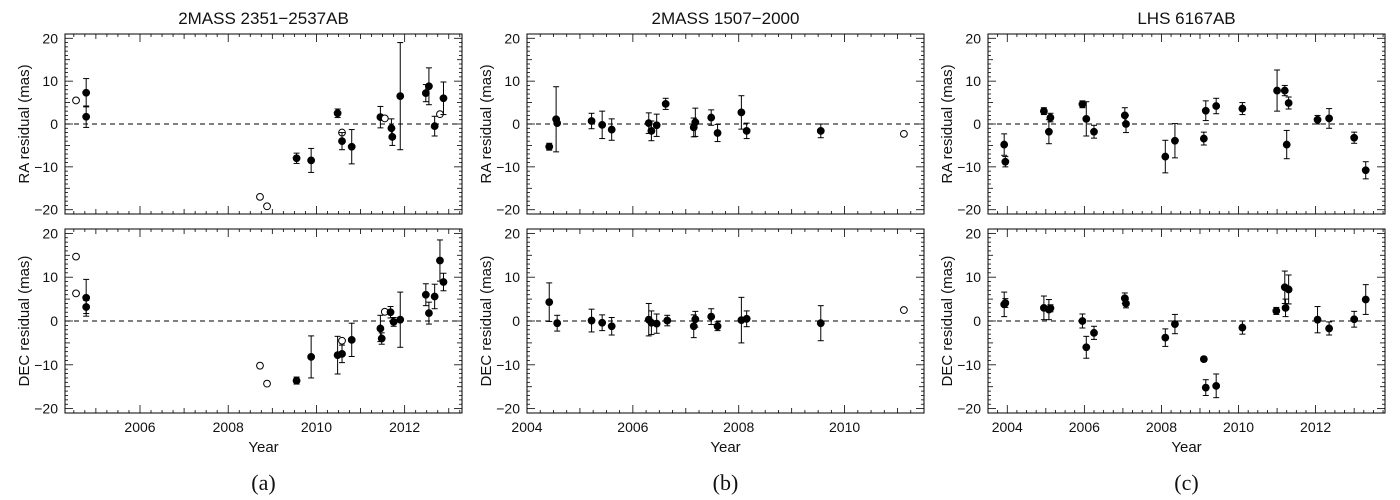  I want to click on x-tick-label: 2008, so click(1161, 427).